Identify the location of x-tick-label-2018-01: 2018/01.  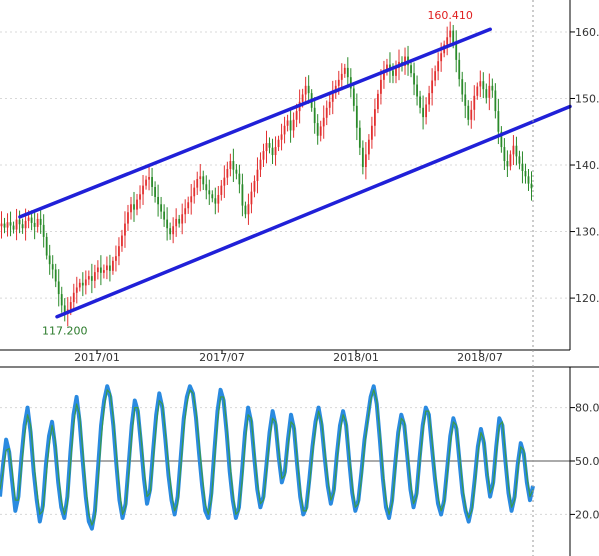
(356, 357).